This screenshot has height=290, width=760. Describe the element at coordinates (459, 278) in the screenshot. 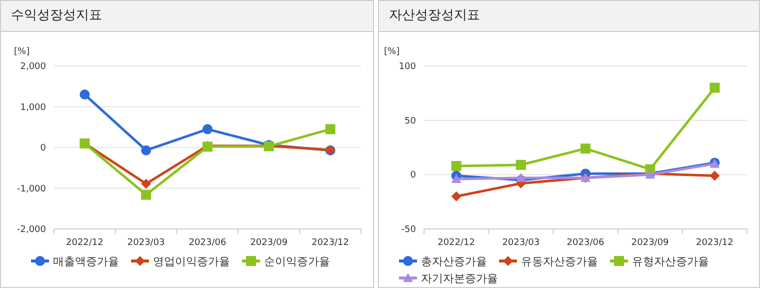

I see `legend-label: 자기자본증가율` at that location.